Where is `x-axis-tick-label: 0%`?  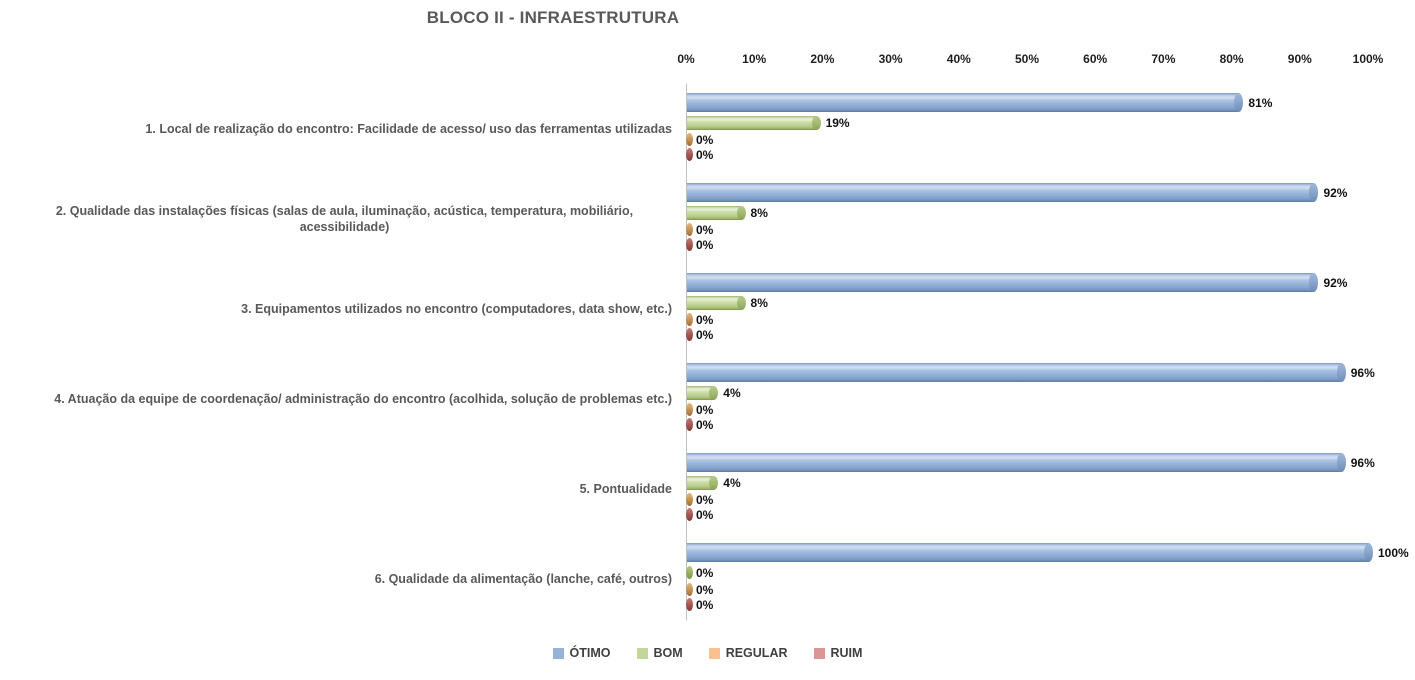
x-axis-tick-label: 0% is located at coordinates (686, 59).